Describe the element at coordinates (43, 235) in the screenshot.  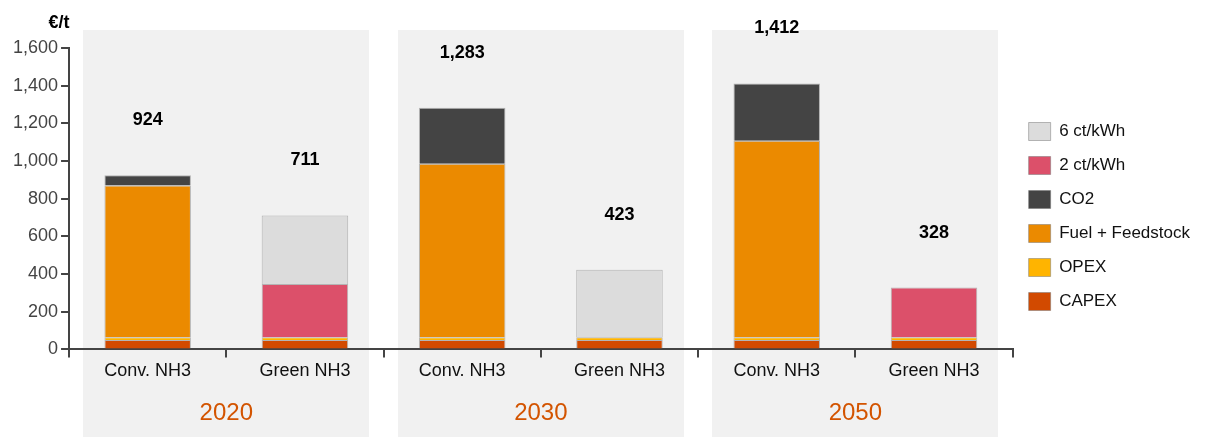
I see `y-tick-label: 600` at that location.